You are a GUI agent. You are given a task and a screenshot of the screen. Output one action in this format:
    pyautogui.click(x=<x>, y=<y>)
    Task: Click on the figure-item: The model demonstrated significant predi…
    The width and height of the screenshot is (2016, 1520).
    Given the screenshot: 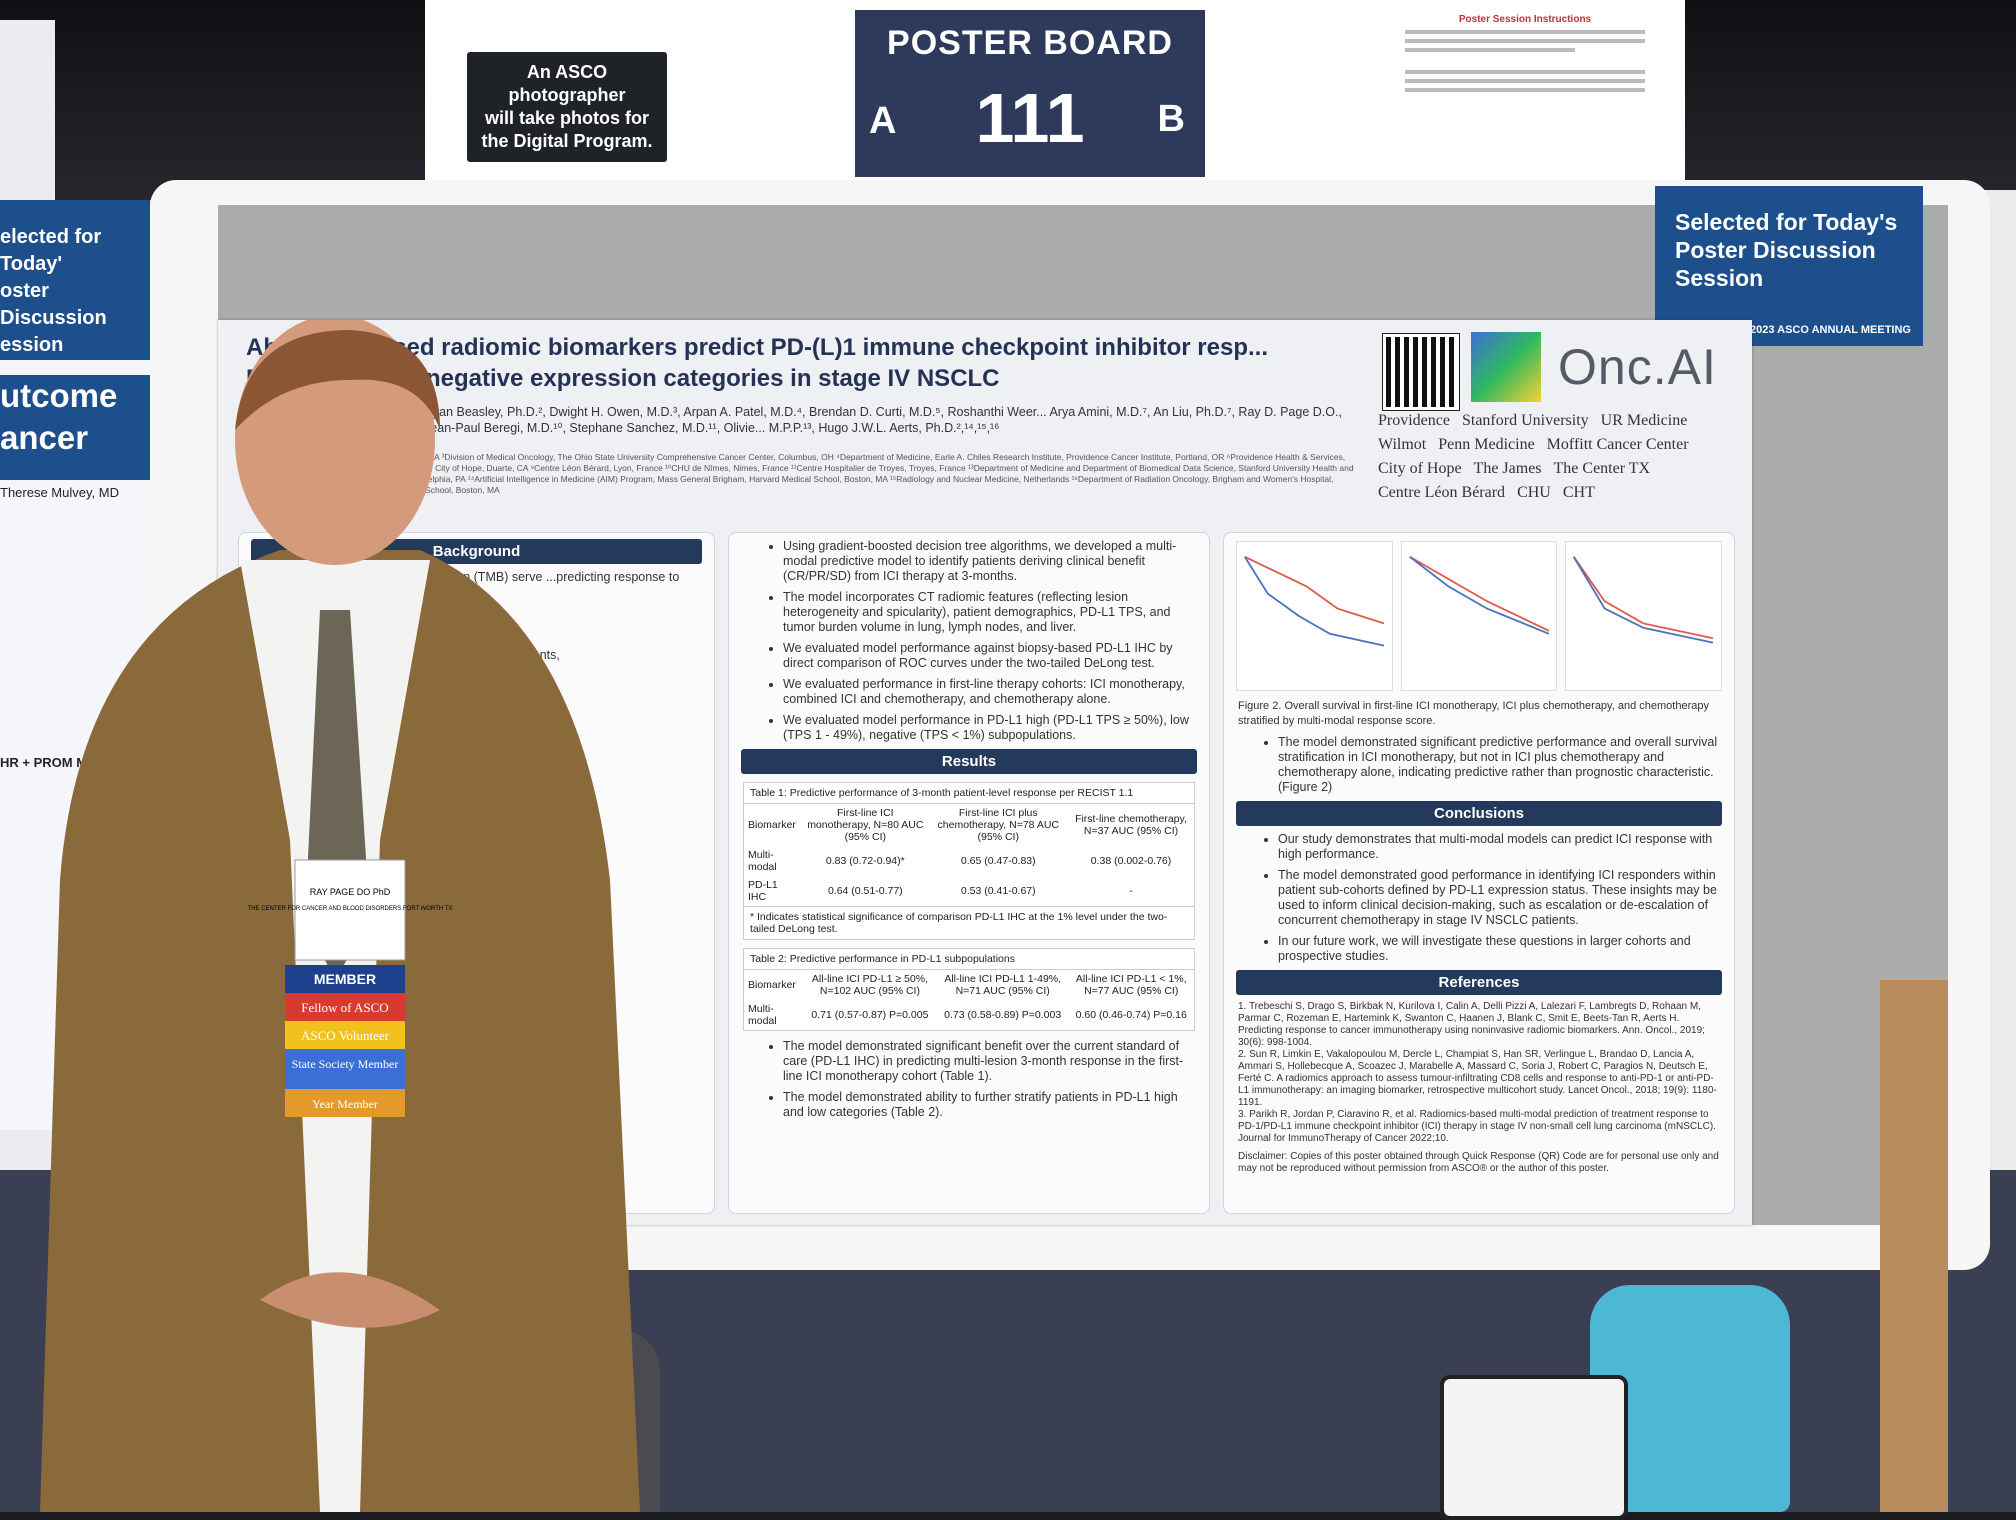 What is the action you would take?
    pyautogui.click(x=1499, y=765)
    